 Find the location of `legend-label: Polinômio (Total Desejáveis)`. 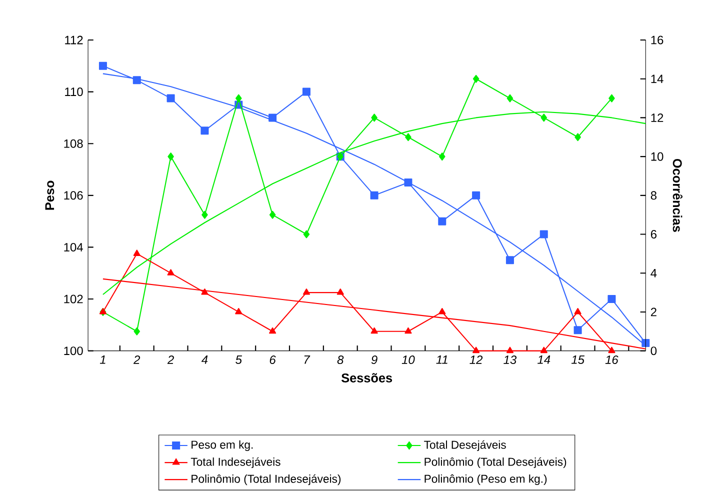

legend-label: Polinômio (Total Desejáveis) is located at coordinates (495, 462).